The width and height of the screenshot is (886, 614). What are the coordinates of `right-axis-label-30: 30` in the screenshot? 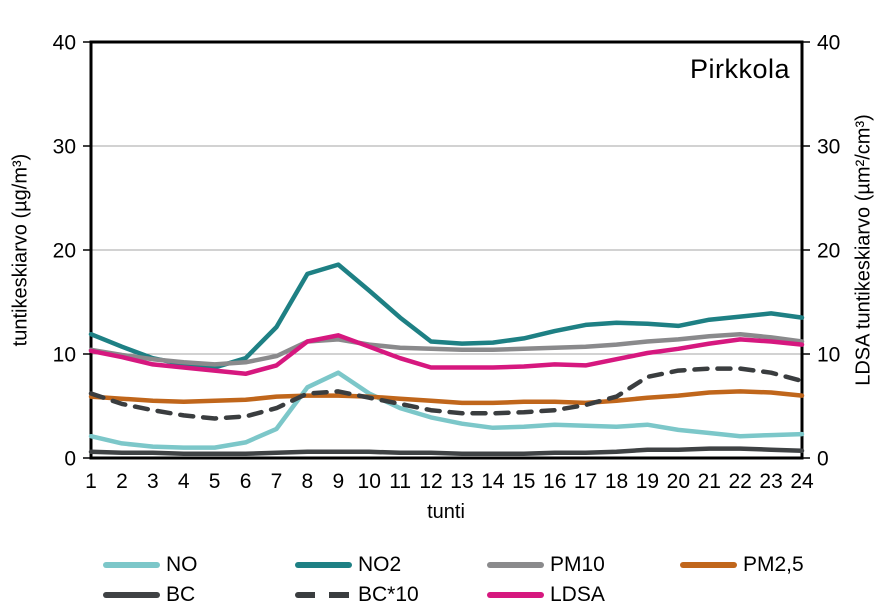 It's located at (828, 146).